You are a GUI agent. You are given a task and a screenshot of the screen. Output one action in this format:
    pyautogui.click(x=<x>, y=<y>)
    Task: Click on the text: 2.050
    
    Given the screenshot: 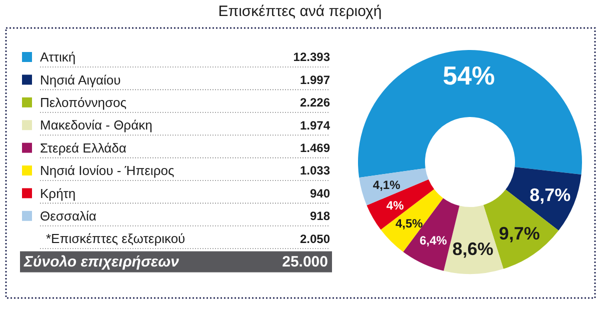 What is the action you would take?
    pyautogui.click(x=315, y=239)
    